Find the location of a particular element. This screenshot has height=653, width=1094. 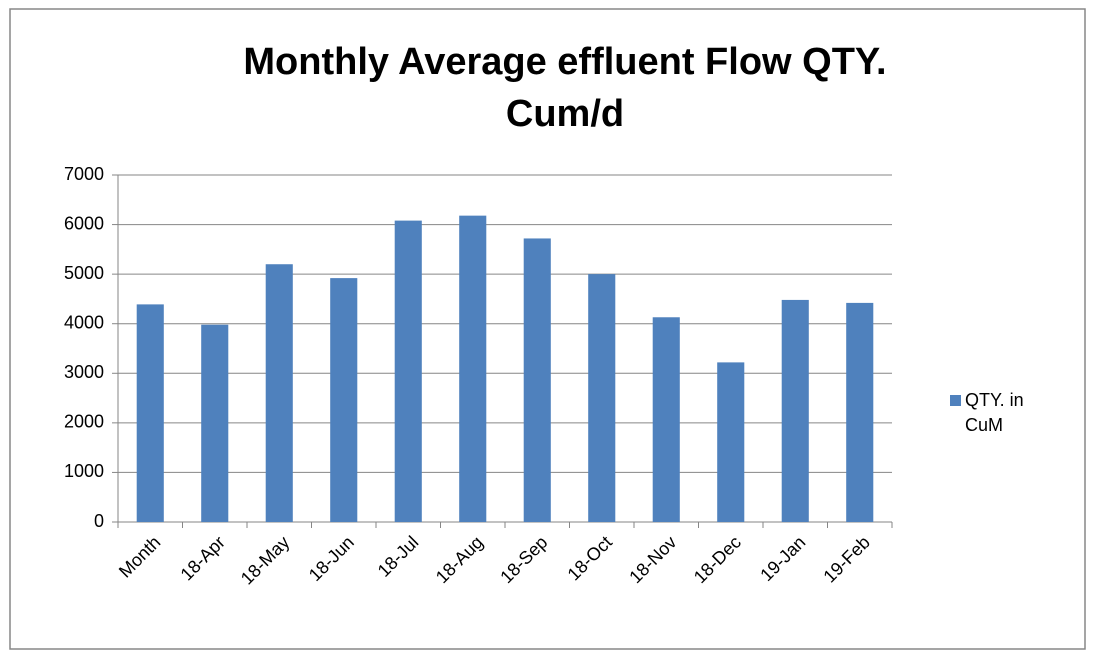

legend-swatch is located at coordinates (955, 400).